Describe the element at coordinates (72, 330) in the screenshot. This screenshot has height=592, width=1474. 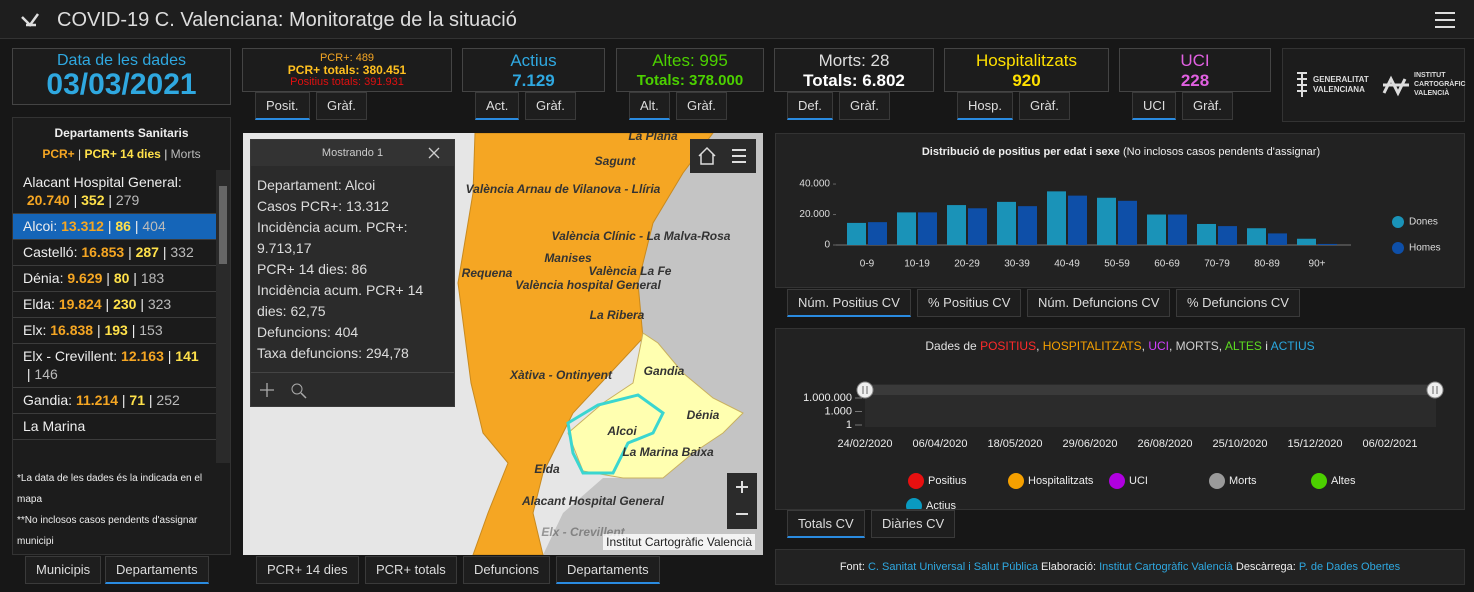
I see `pcr-value: 16.838` at that location.